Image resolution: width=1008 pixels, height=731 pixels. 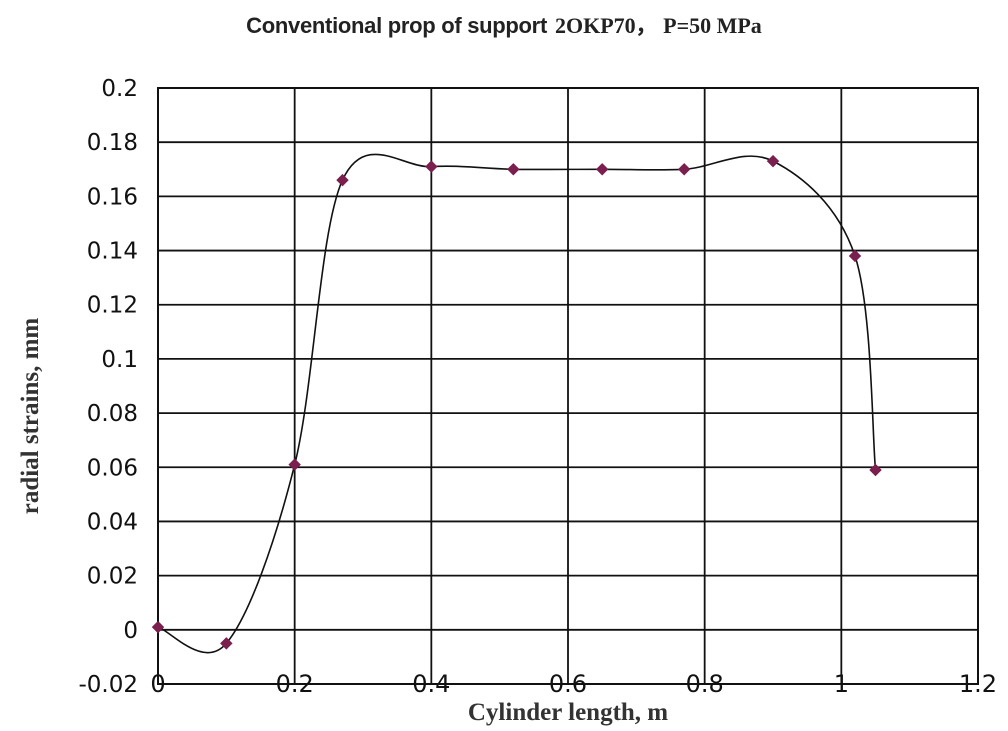 What do you see at coordinates (112, 577) in the screenshot?
I see `y-tick-label: 0.02` at bounding box center [112, 577].